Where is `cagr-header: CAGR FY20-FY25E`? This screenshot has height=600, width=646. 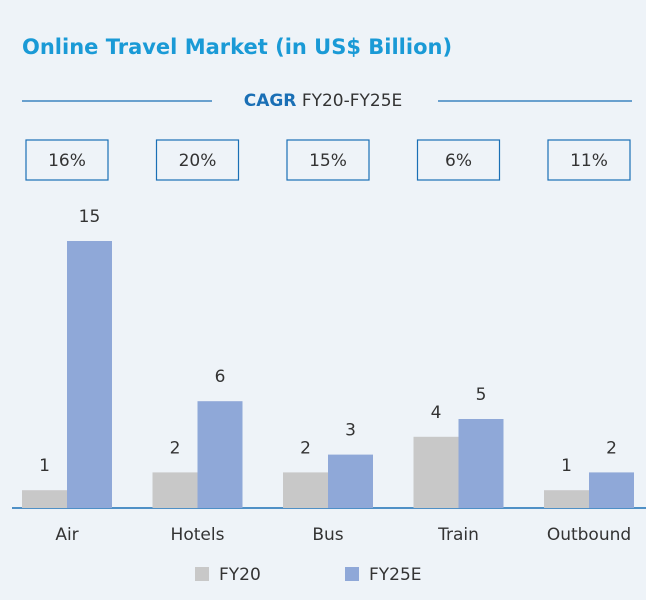
cagr-header: CAGR FY20-FY25E is located at coordinates (323, 101).